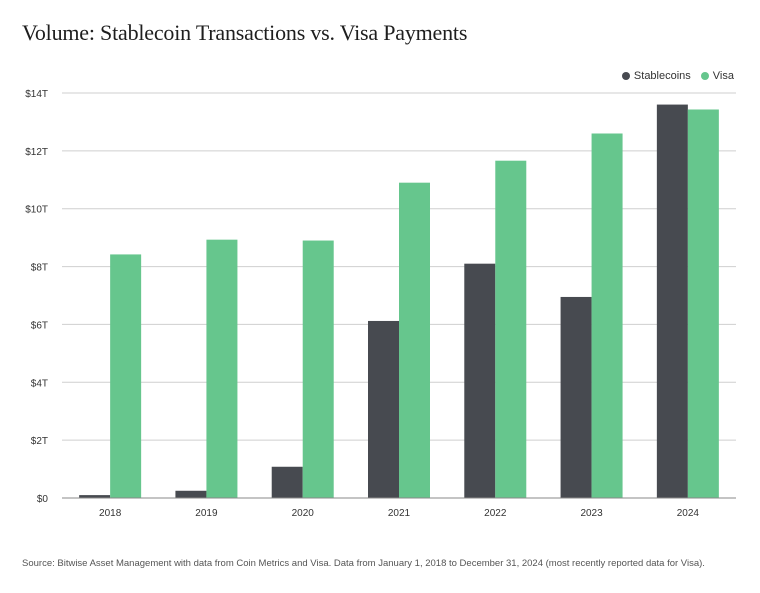 This screenshot has height=593, width=760. I want to click on bar-stablecoins-2023, so click(576, 397).